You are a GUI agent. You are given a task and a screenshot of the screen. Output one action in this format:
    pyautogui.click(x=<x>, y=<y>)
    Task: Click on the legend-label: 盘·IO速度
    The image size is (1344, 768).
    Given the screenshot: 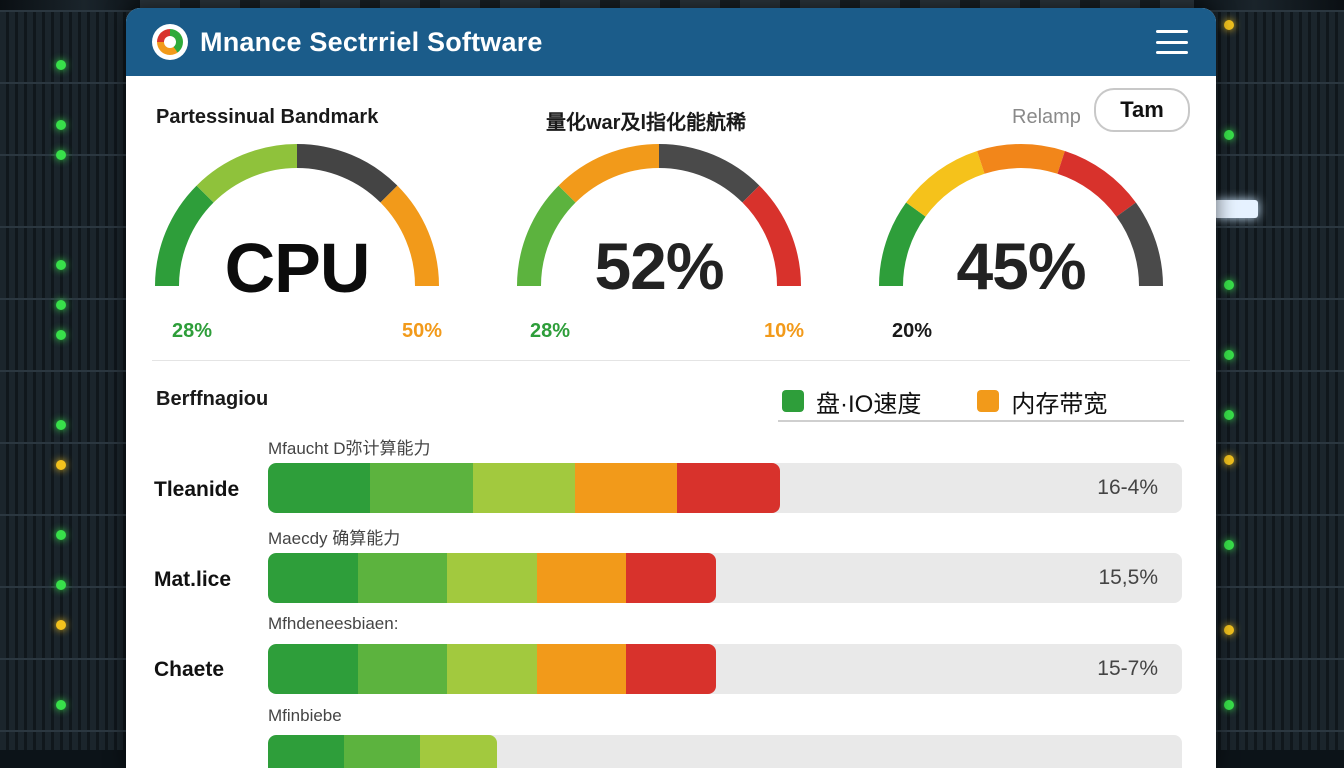 What is the action you would take?
    pyautogui.click(x=869, y=404)
    